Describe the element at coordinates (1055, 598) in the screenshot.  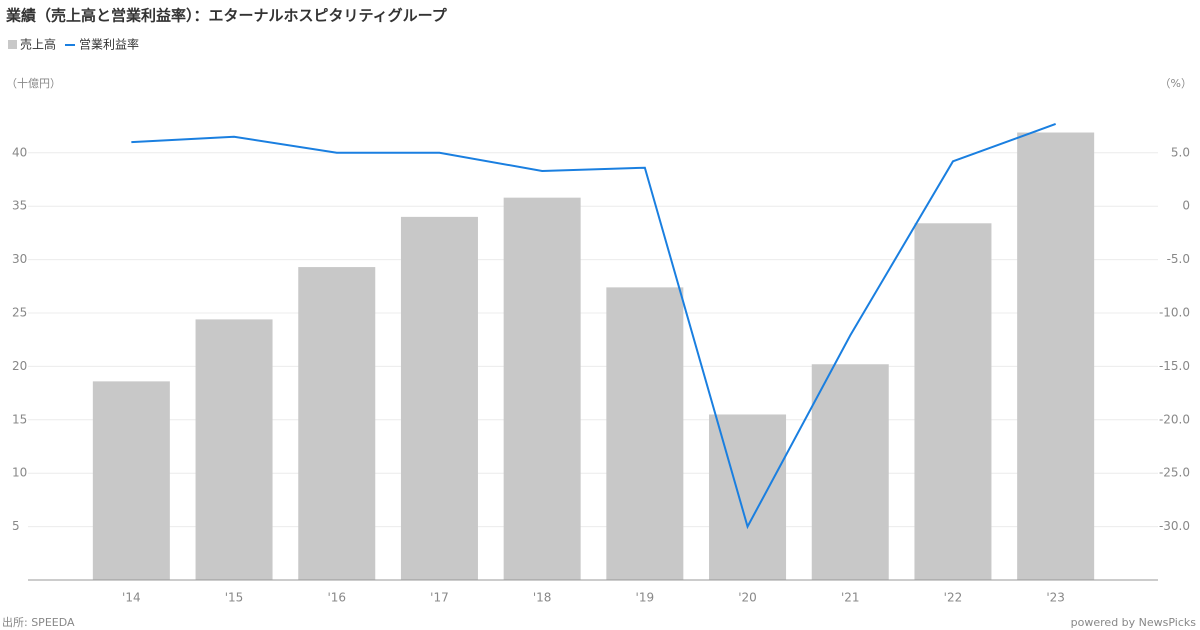
I see `x-tick-label: '23` at that location.